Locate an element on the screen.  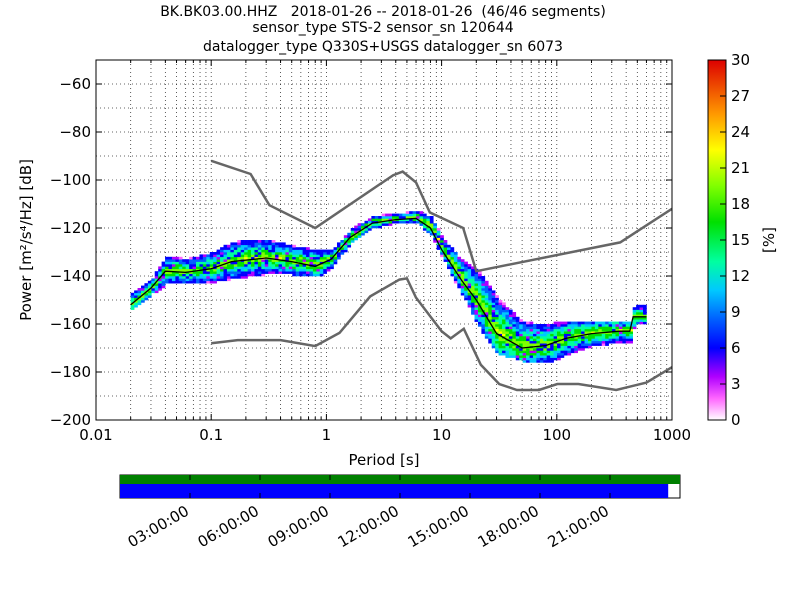
y-tick-label: −160 is located at coordinates (70, 324).